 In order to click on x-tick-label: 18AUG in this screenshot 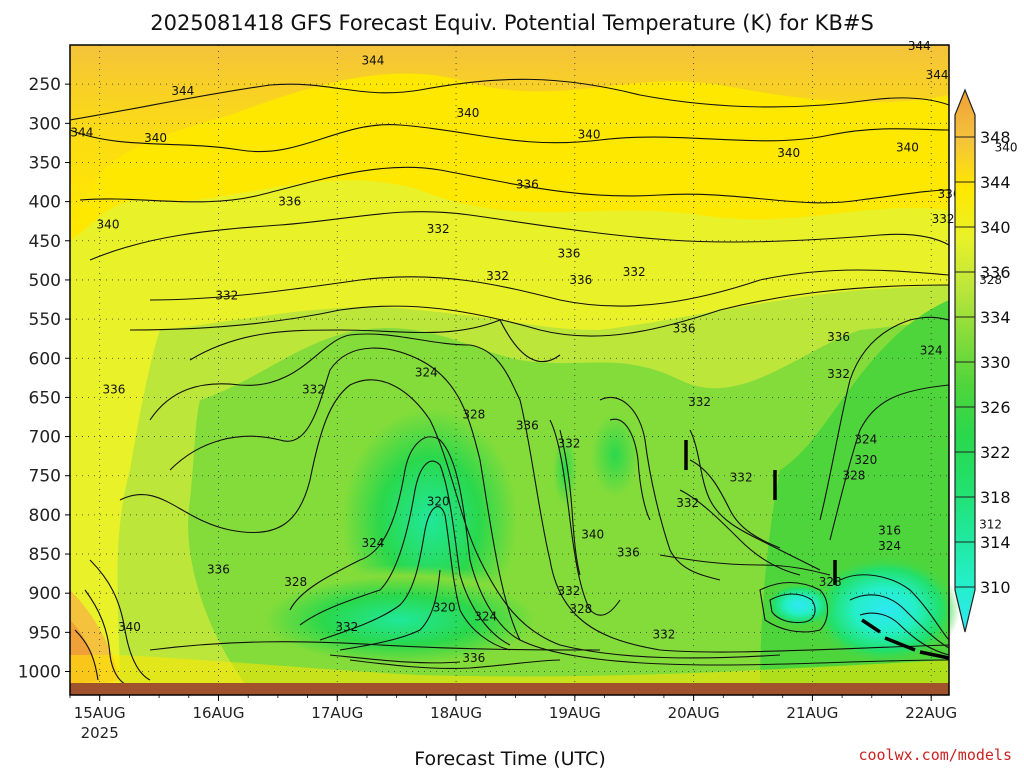, I will do `click(456, 713)`.